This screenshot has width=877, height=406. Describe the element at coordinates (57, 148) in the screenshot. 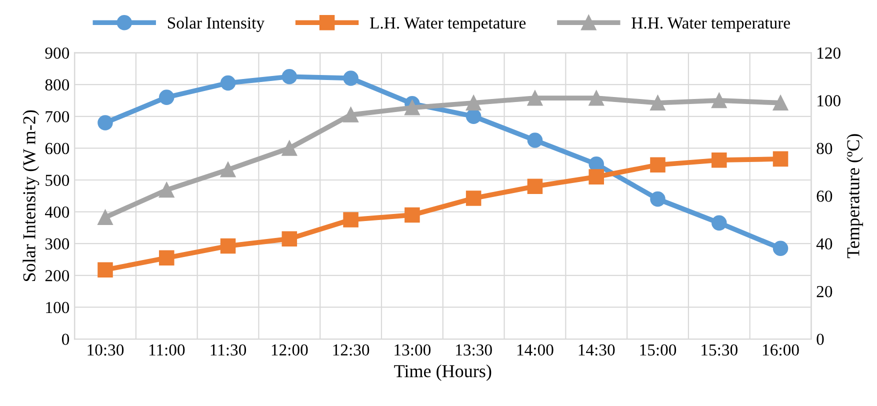

I see `y-tick-label: 600` at that location.